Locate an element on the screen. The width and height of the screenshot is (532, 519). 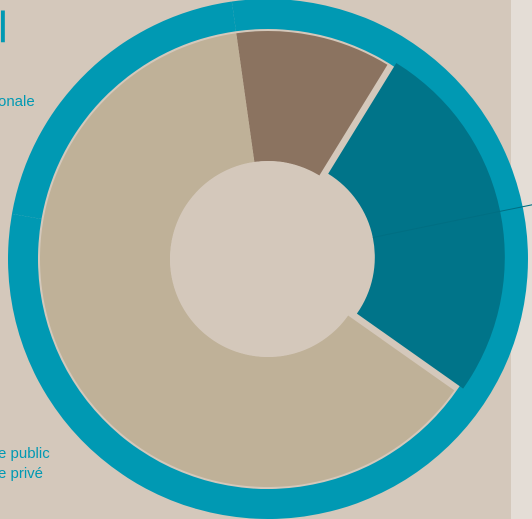
slice-divider is located at coordinates (452, 221).